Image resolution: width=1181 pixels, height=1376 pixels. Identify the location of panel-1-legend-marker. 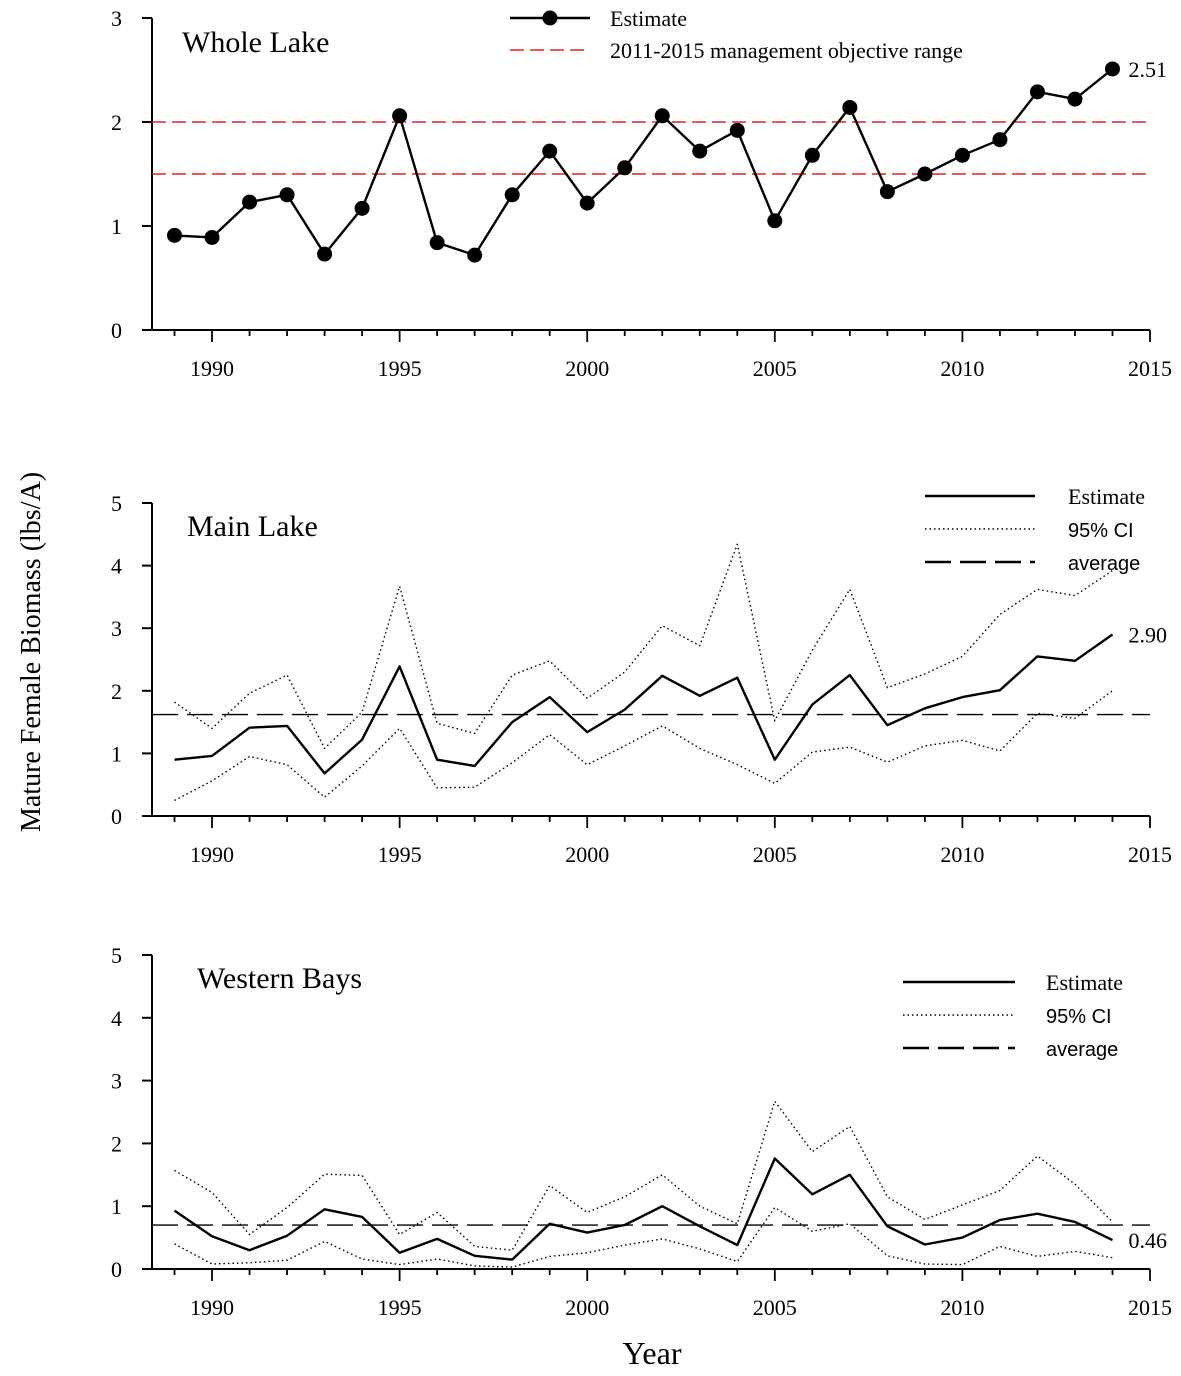
(550, 18).